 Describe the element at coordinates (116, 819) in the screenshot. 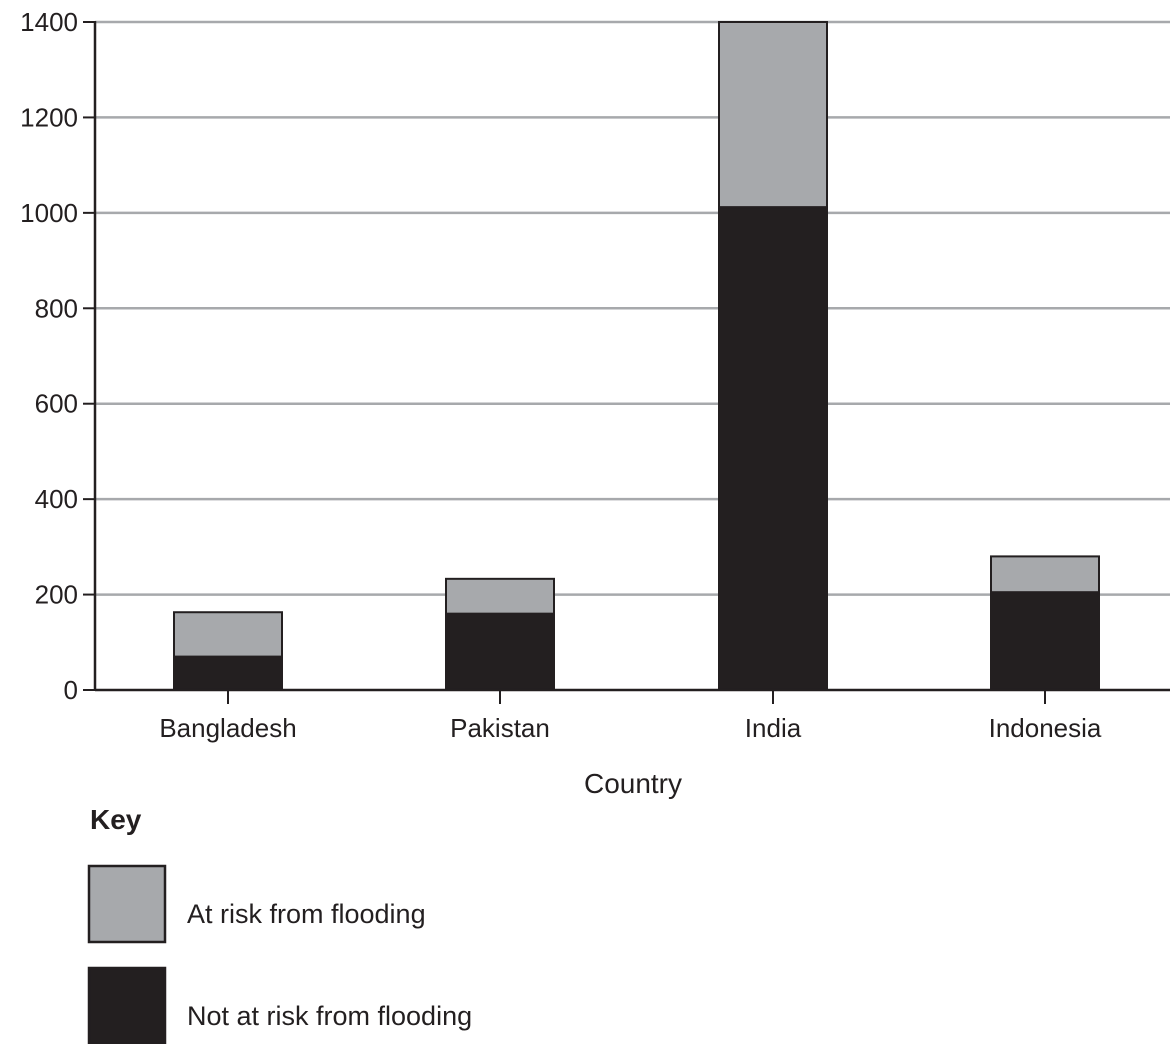

I see `legend-title: Key` at that location.